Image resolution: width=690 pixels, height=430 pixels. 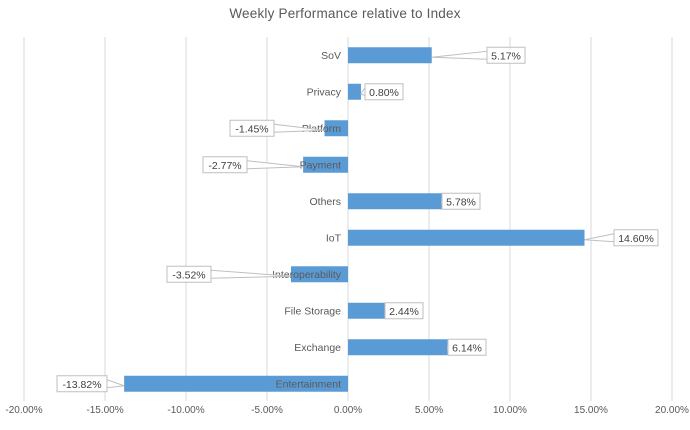 What do you see at coordinates (672, 410) in the screenshot?
I see `x-tick-label: 20.00%` at bounding box center [672, 410].